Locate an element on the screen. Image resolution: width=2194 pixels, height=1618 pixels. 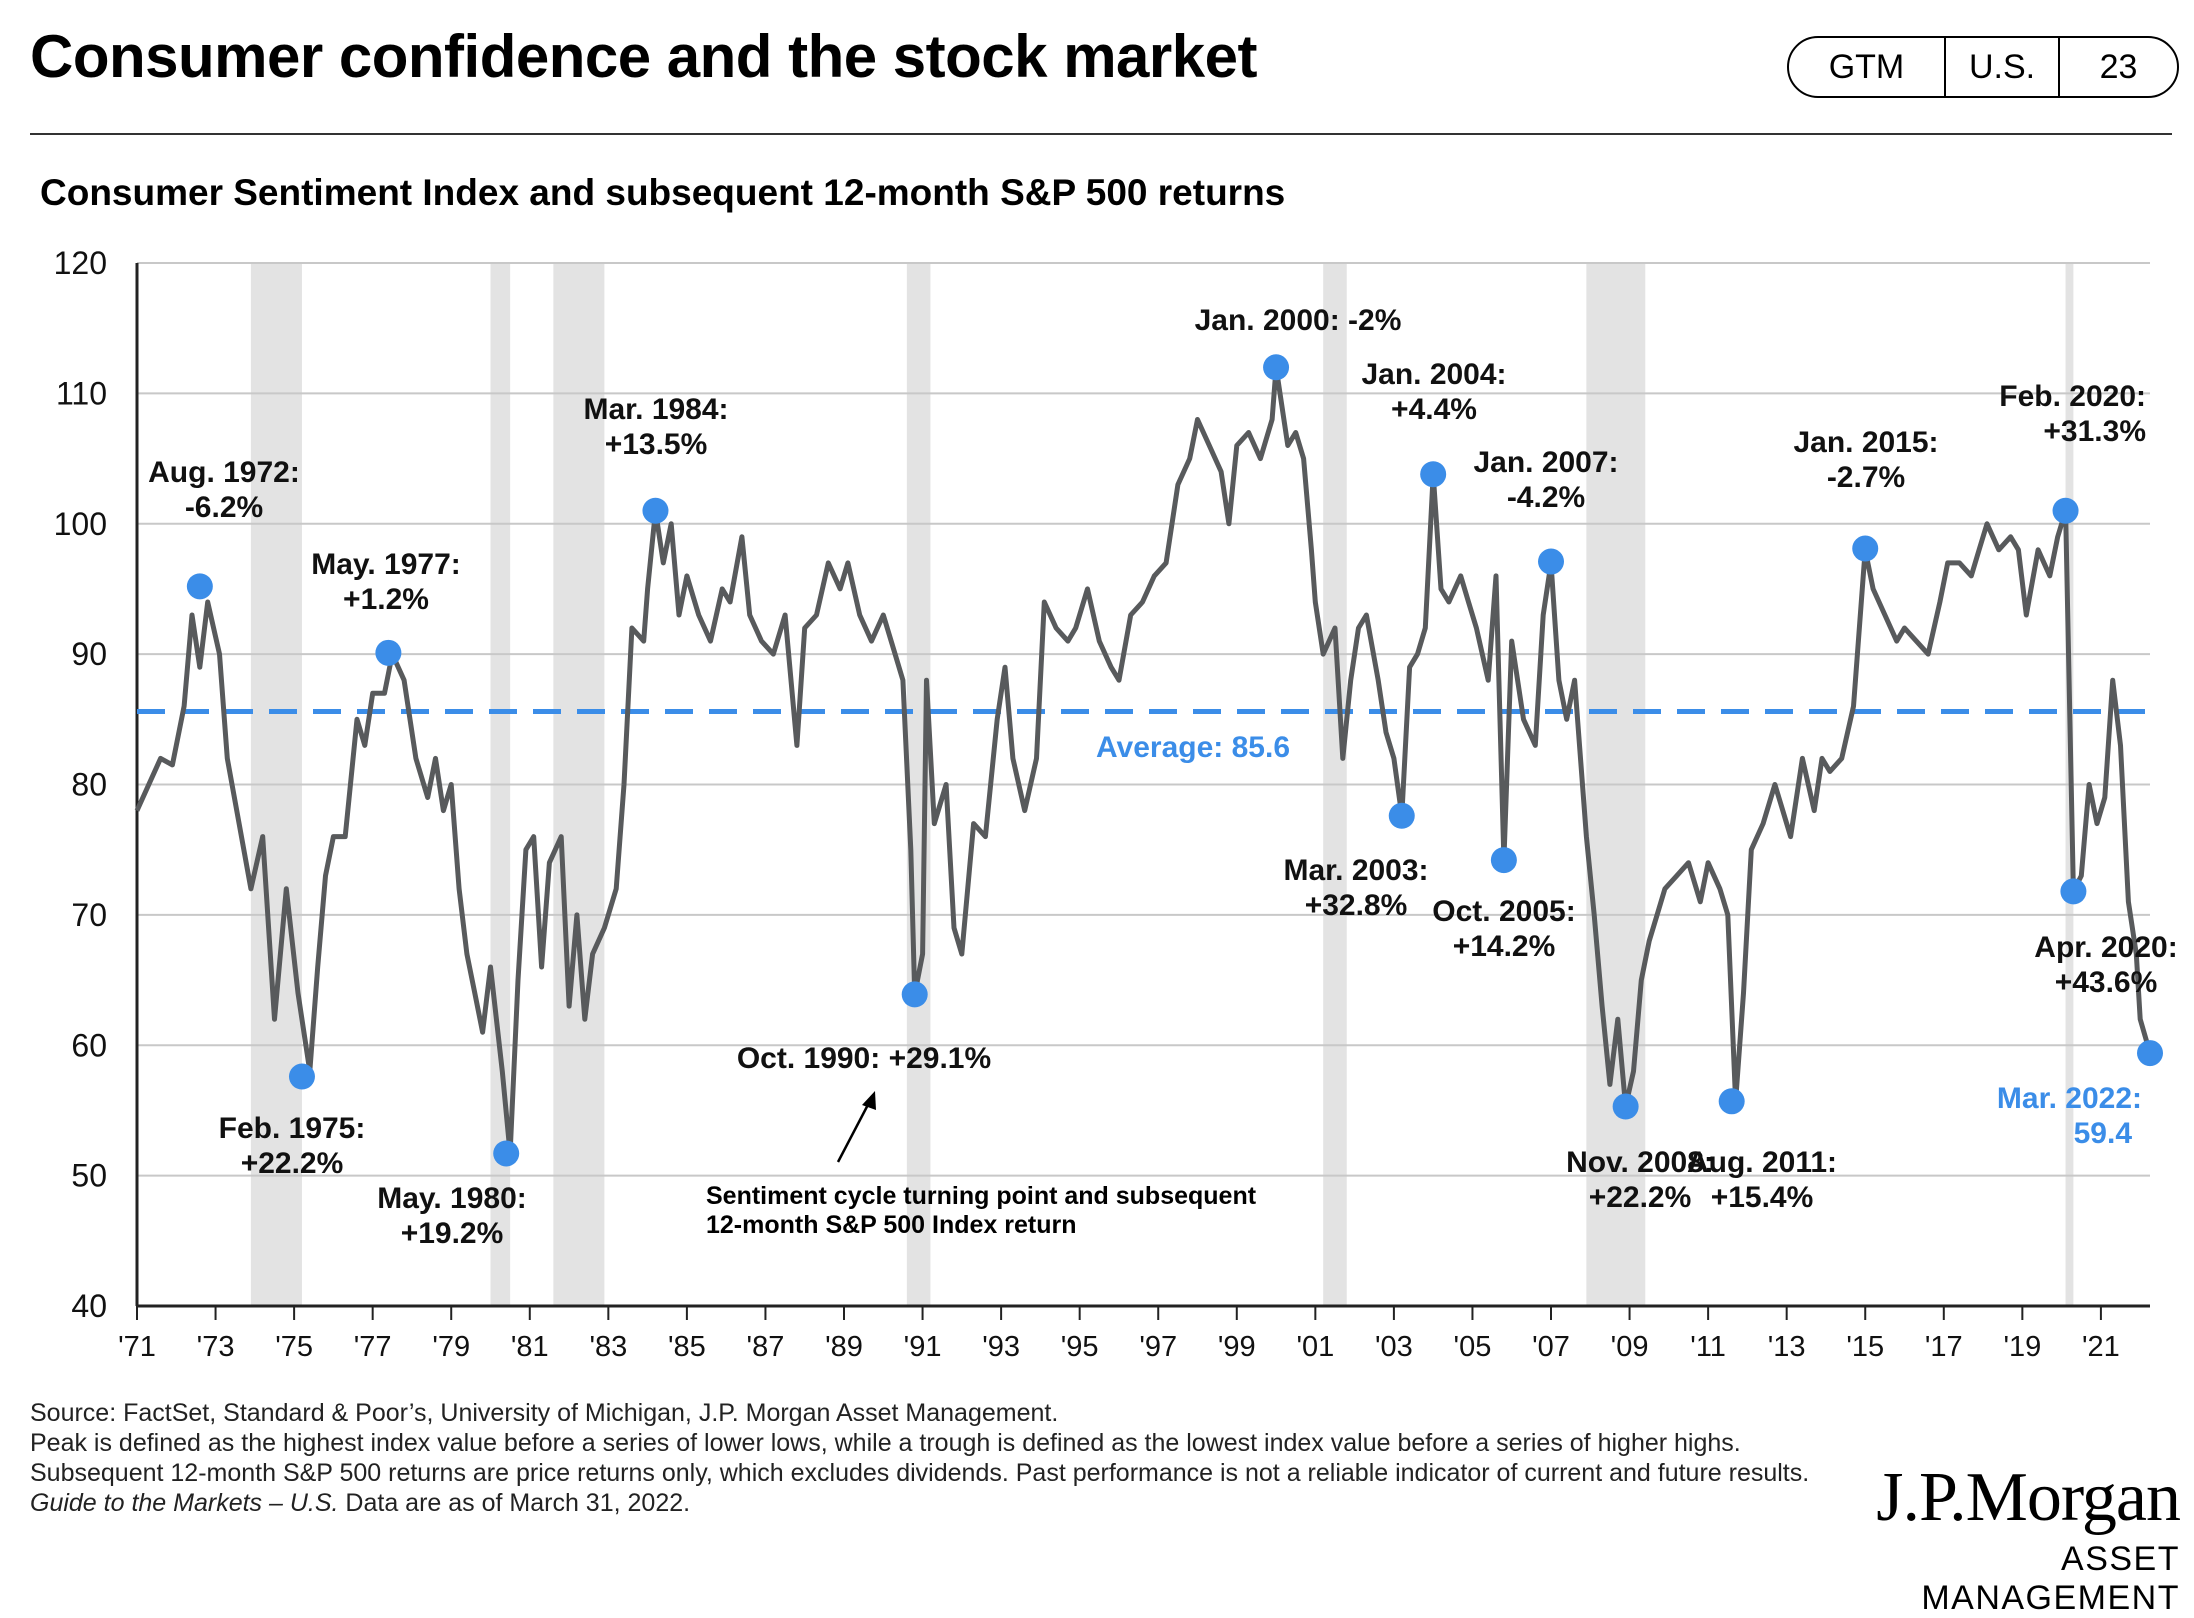
turning-point-date: Jan. 2015: is located at coordinates (1865, 442).